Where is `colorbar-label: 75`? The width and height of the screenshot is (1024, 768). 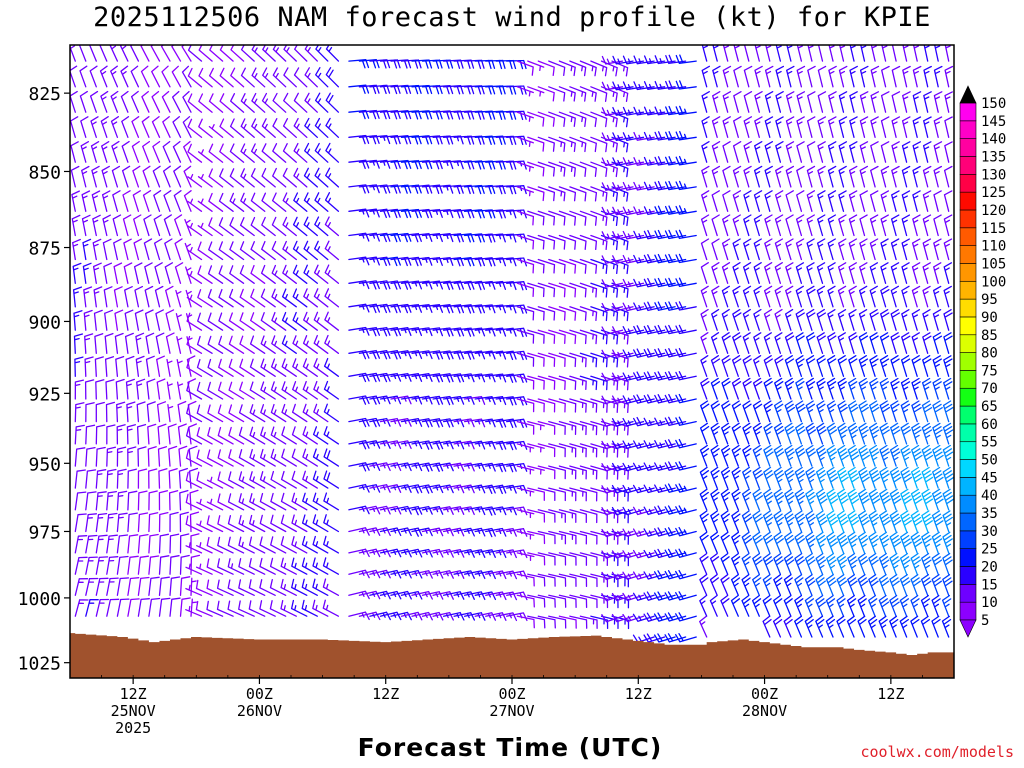
colorbar-label: 75 is located at coordinates (989, 371).